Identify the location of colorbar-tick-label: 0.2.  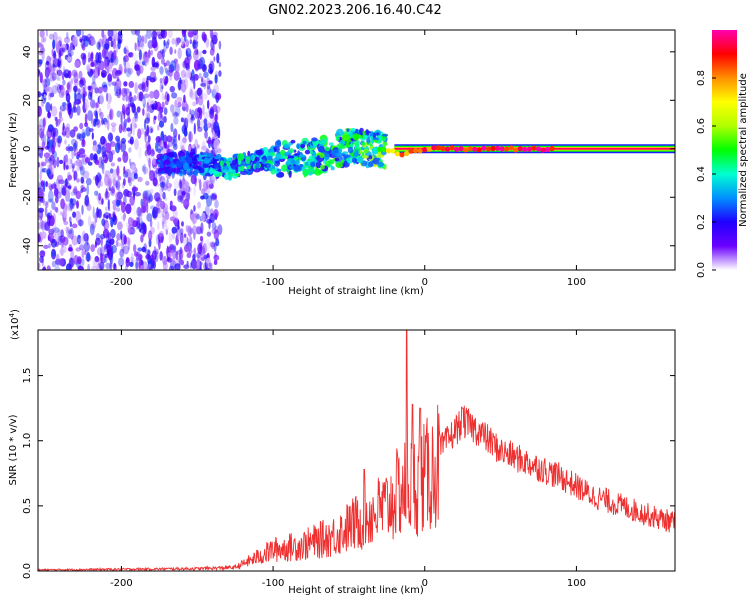
(701, 222).